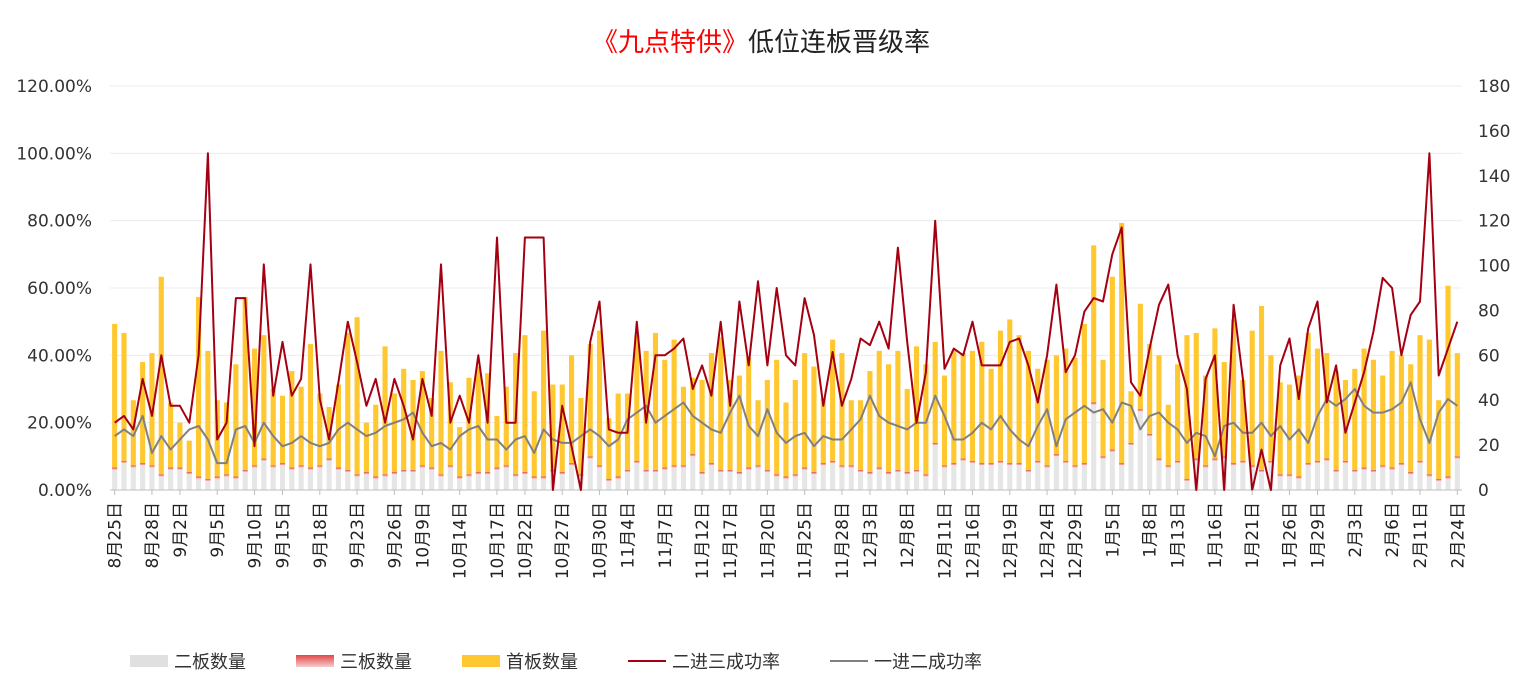  What do you see at coordinates (1489, 311) in the screenshot?
I see `right-axis-tick-label: 80` at bounding box center [1489, 311].